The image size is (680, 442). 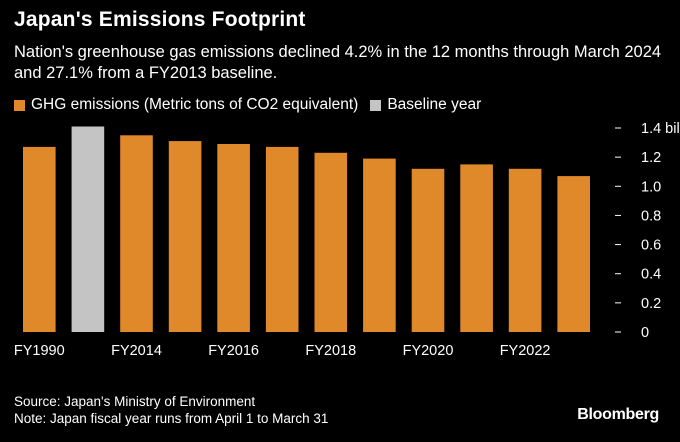 I want to click on bar-FY2018, so click(x=331, y=242).